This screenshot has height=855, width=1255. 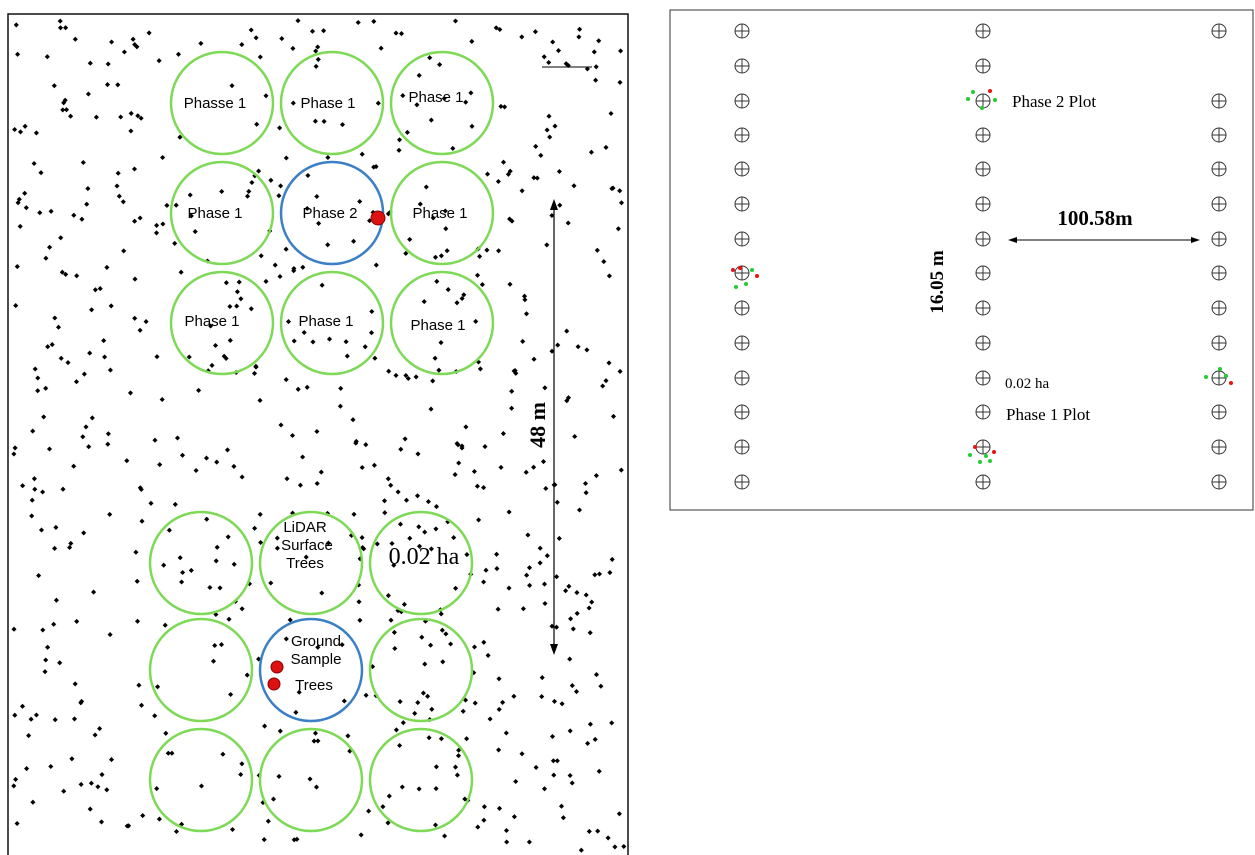 I want to click on distance-label: 48 m, so click(x=537, y=425).